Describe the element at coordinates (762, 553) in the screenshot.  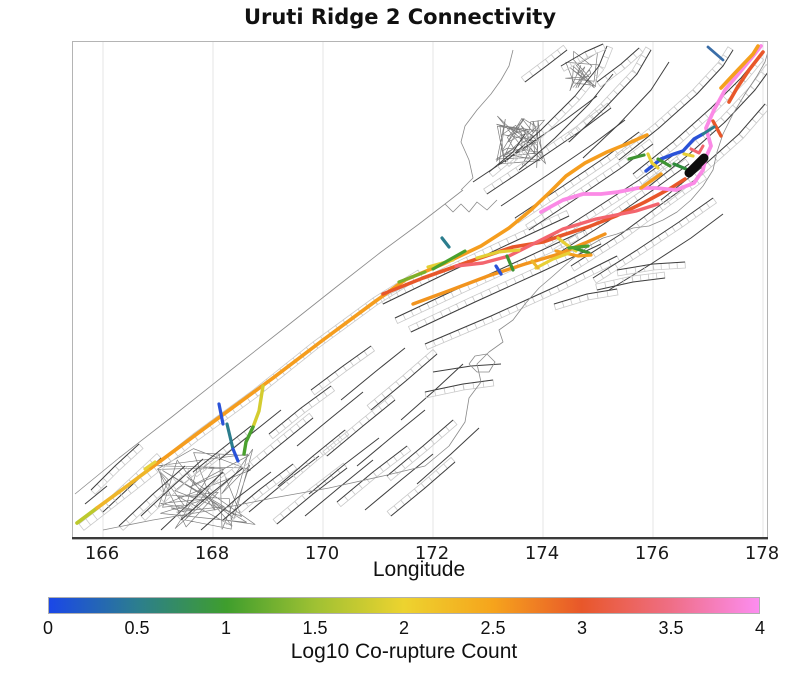
I see `x-tick-label: 178` at that location.